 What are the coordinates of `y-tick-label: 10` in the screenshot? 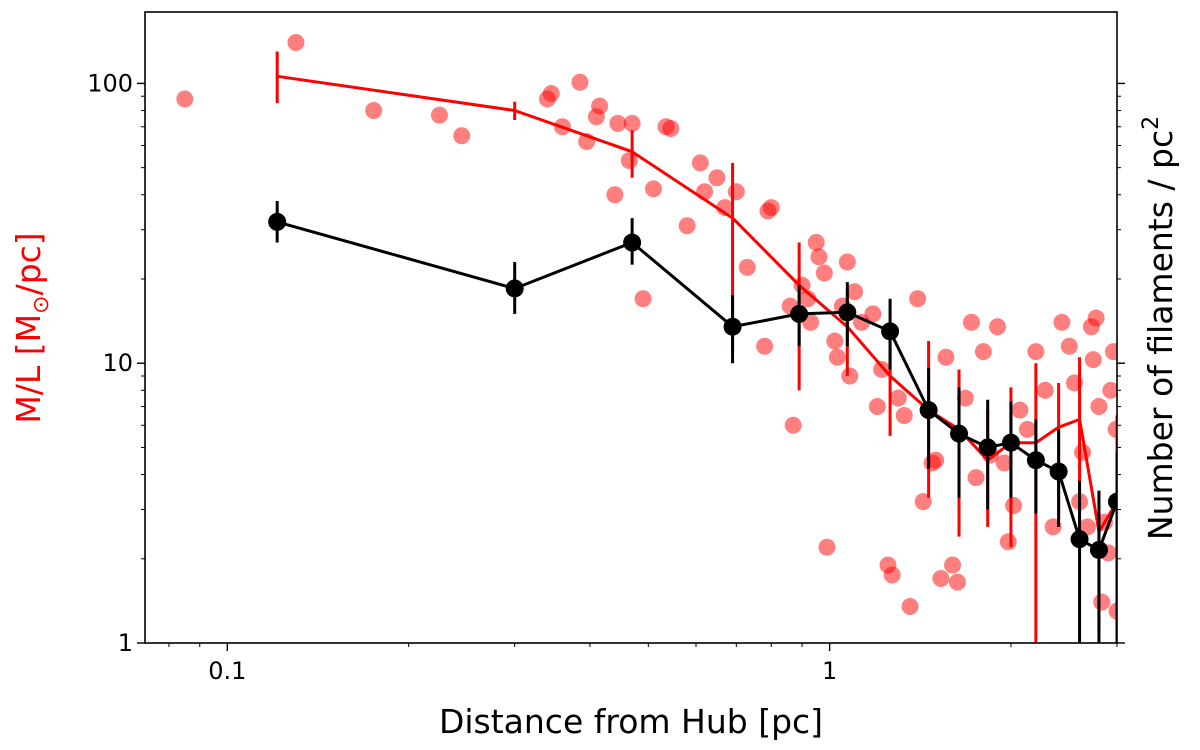 It's located at (117, 363).